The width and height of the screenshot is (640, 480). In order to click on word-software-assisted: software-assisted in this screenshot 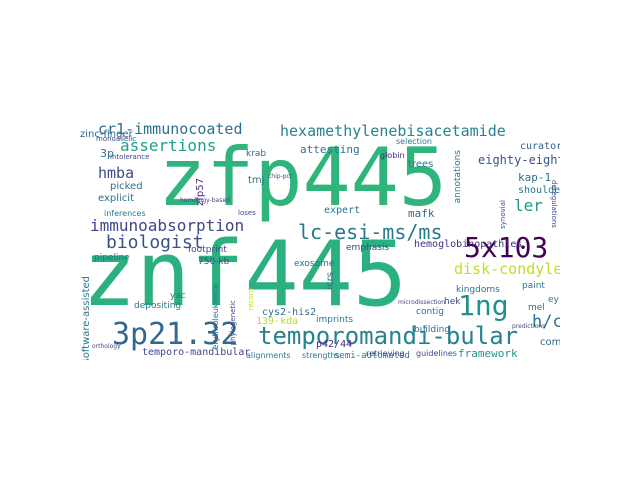, I will do `click(86, 318)`.